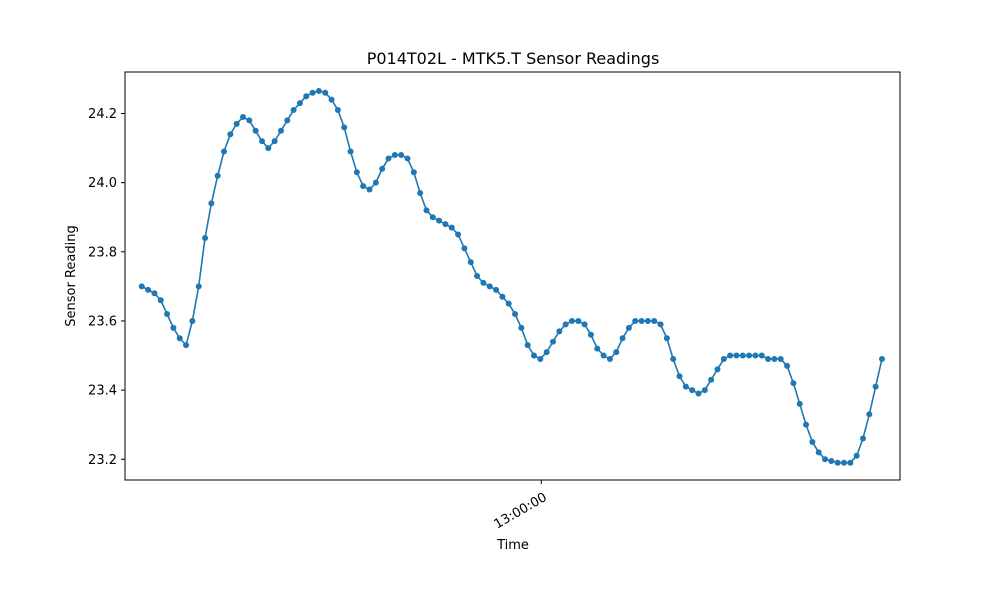 This screenshot has width=1000, height=600. Describe the element at coordinates (71, 275) in the screenshot. I see `y-axis-label: Sensor Reading` at that location.